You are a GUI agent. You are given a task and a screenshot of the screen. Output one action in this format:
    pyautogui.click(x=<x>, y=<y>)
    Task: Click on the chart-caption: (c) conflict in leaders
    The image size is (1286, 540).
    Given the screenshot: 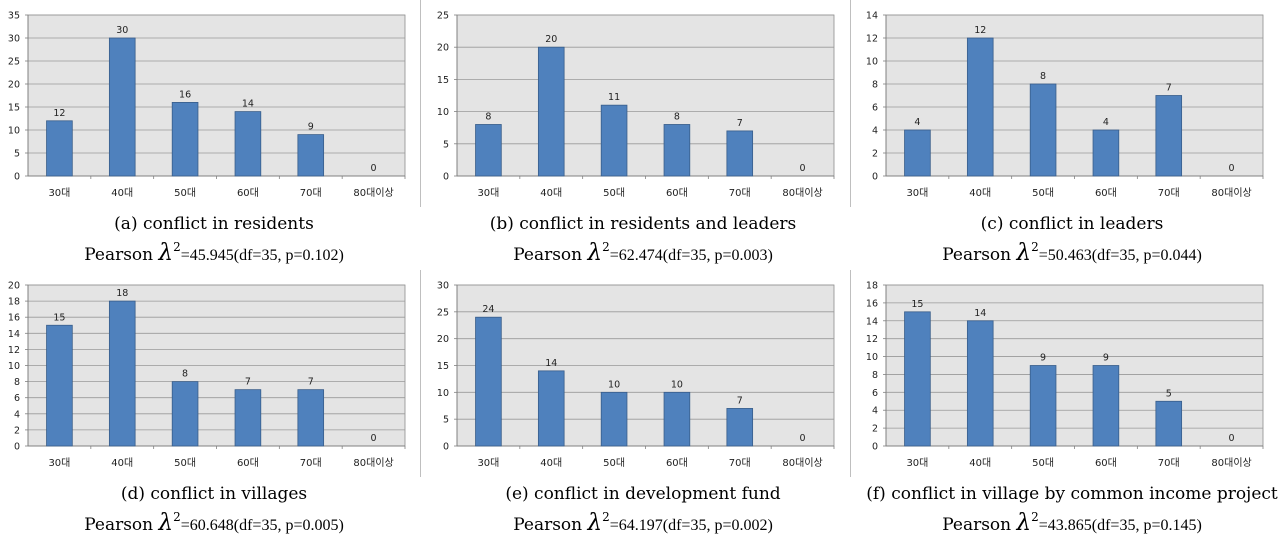 What is the action you would take?
    pyautogui.click(x=1072, y=224)
    